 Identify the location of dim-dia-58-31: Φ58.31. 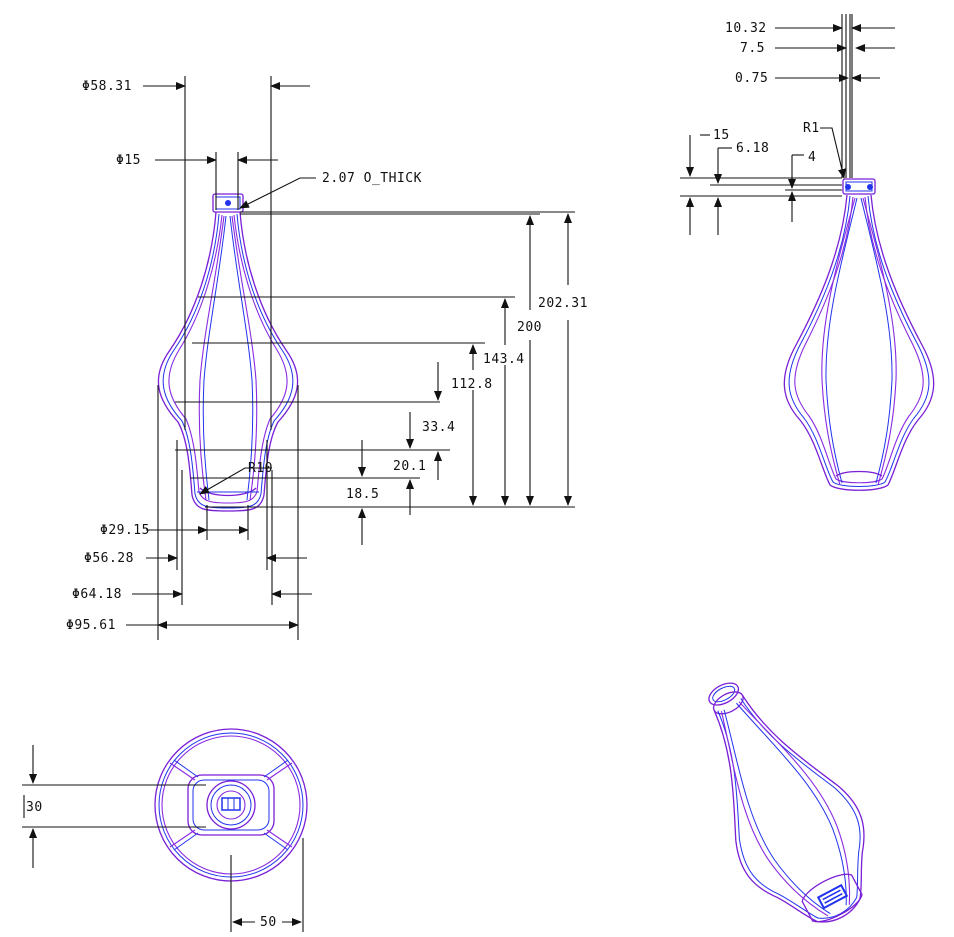
(107, 86).